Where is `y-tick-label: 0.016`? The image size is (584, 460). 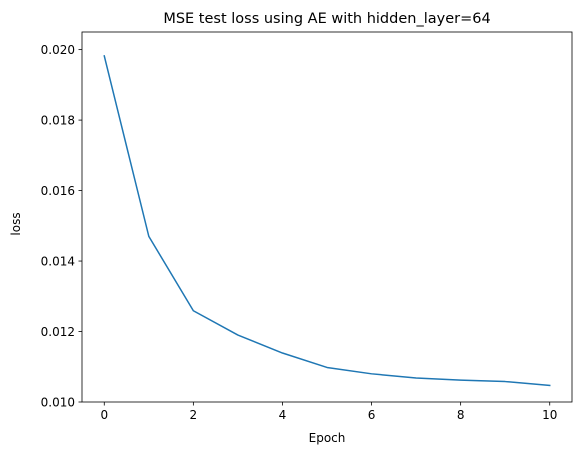
y-tick-label: 0.016 is located at coordinates (58, 191).